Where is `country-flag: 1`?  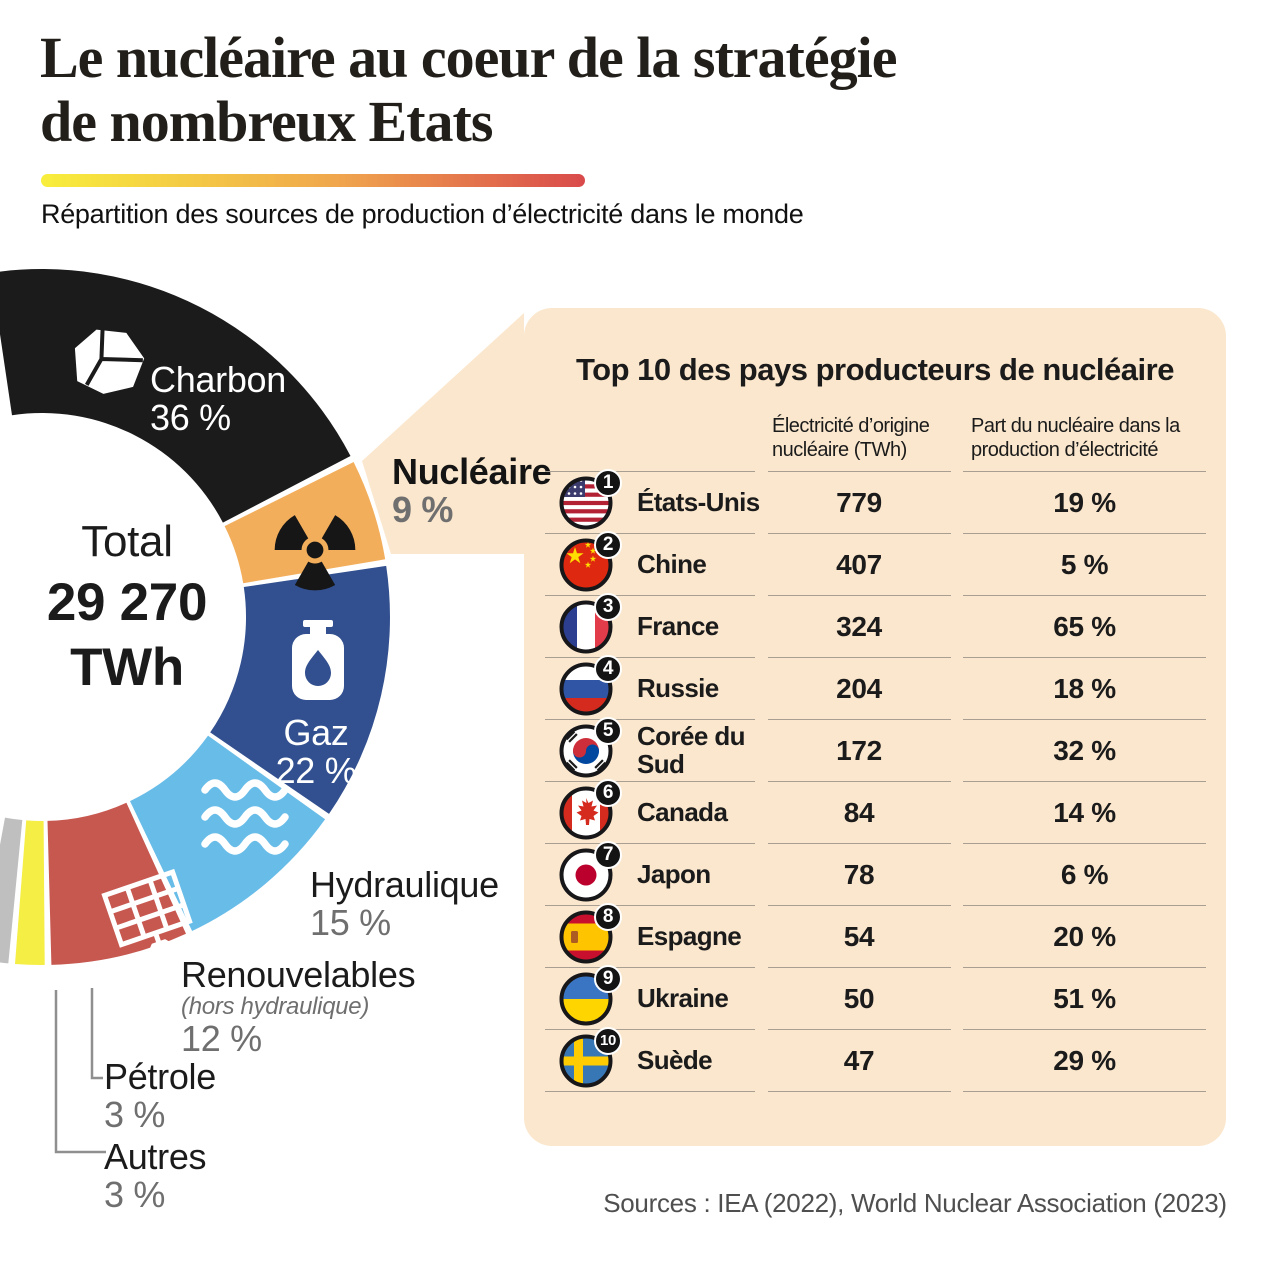
country-flag: 1 is located at coordinates (590, 499).